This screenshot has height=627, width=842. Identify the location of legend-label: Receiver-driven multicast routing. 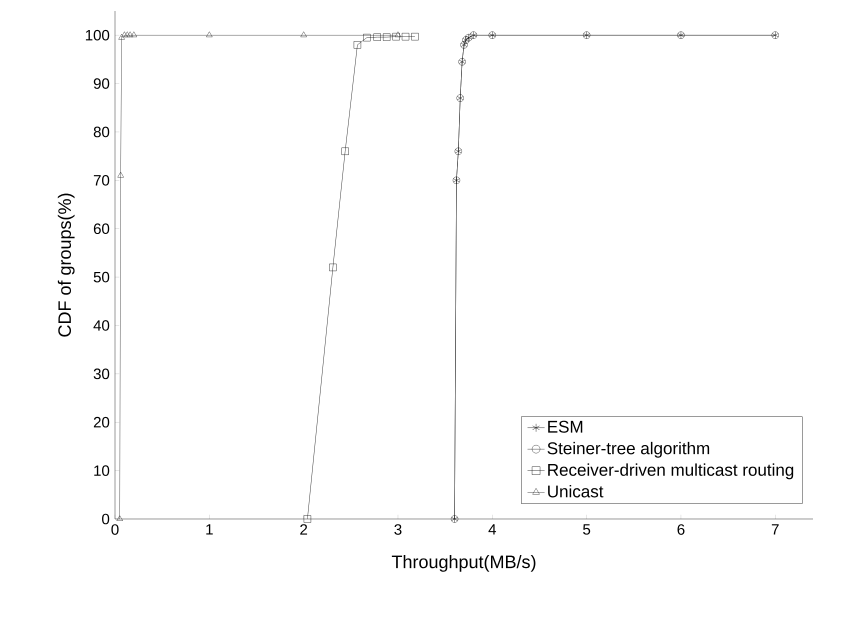
(671, 471).